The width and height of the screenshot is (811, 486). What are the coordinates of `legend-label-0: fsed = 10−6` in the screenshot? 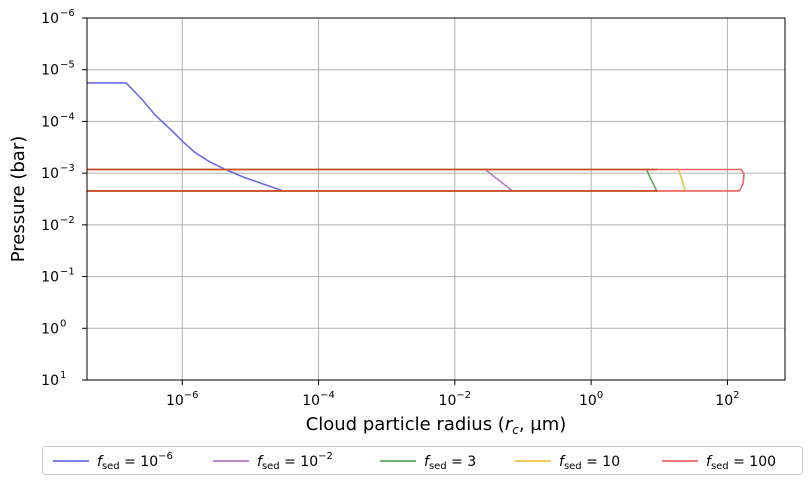 It's located at (135, 461).